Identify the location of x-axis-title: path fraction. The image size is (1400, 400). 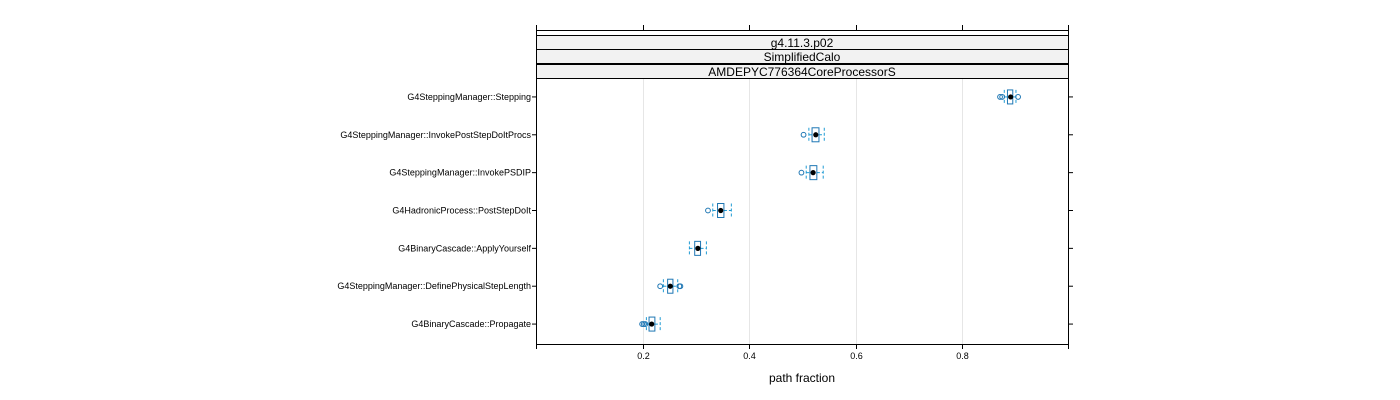
(802, 378).